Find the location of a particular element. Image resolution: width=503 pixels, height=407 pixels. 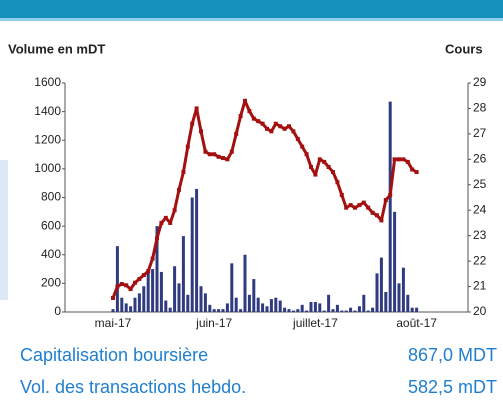

y-axis-label: Volume en mDT is located at coordinates (56, 48).